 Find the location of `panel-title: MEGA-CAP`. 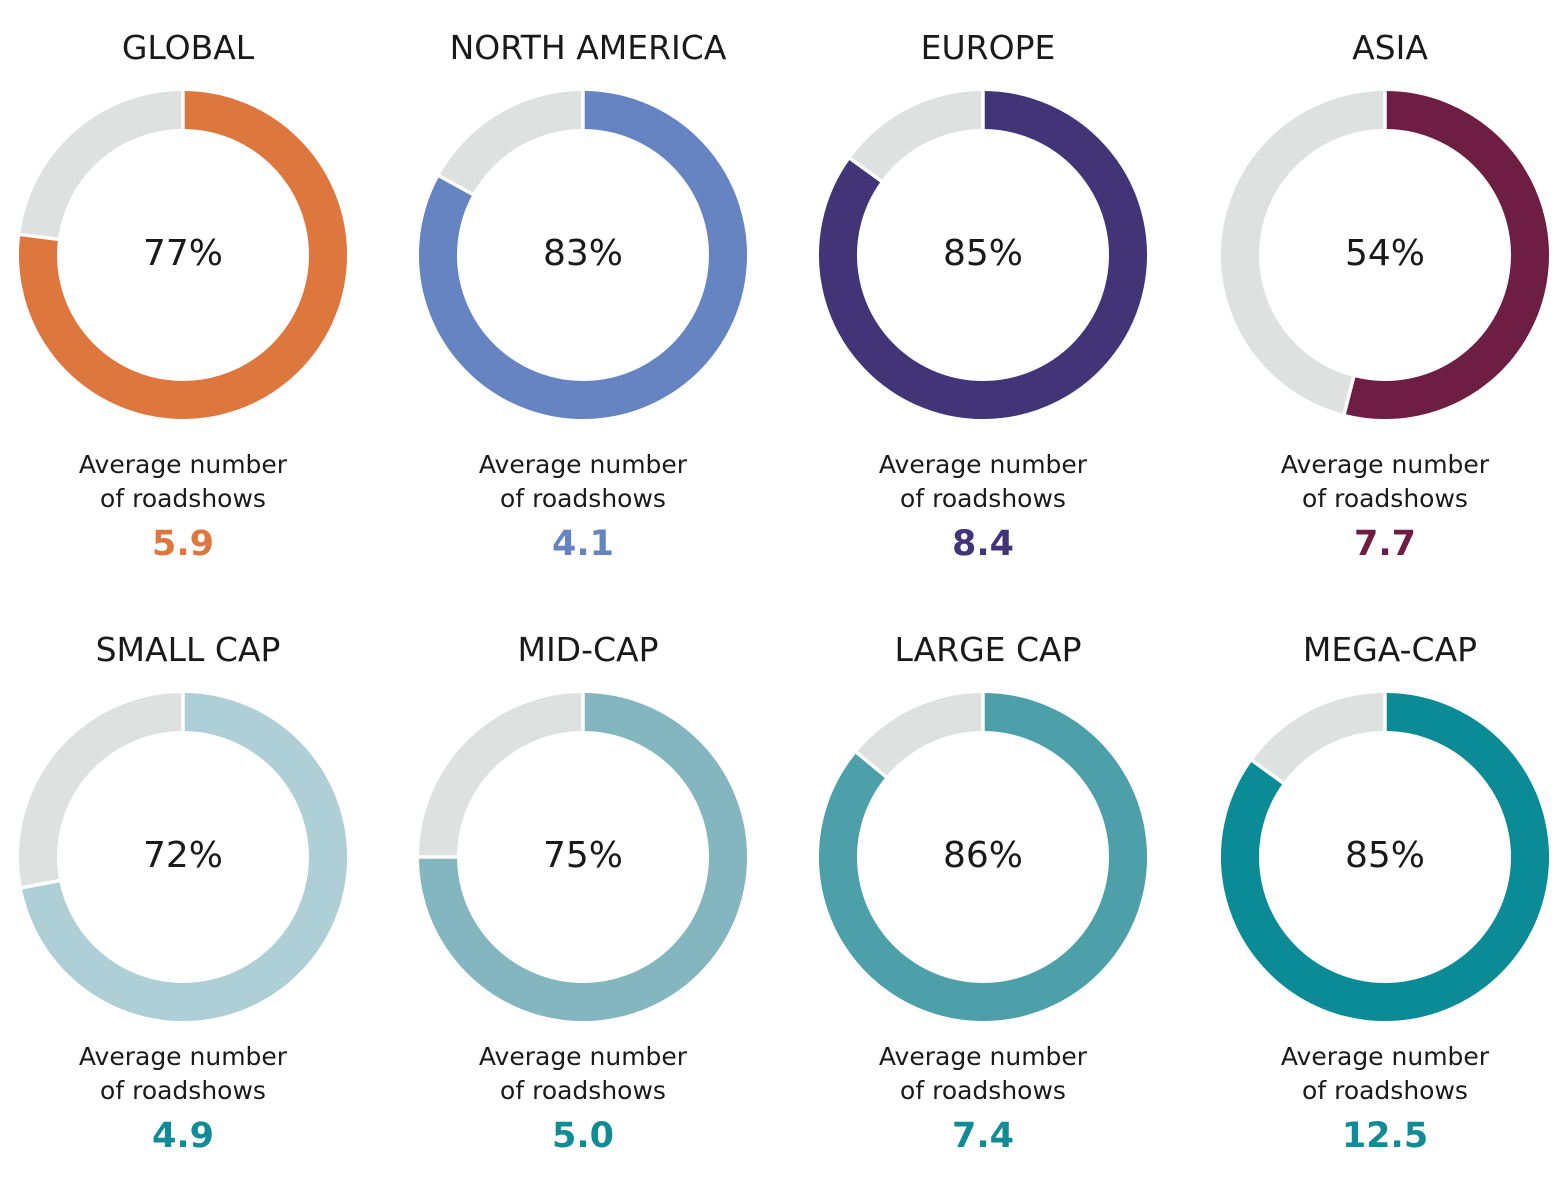

panel-title: MEGA-CAP is located at coordinates (1390, 649).